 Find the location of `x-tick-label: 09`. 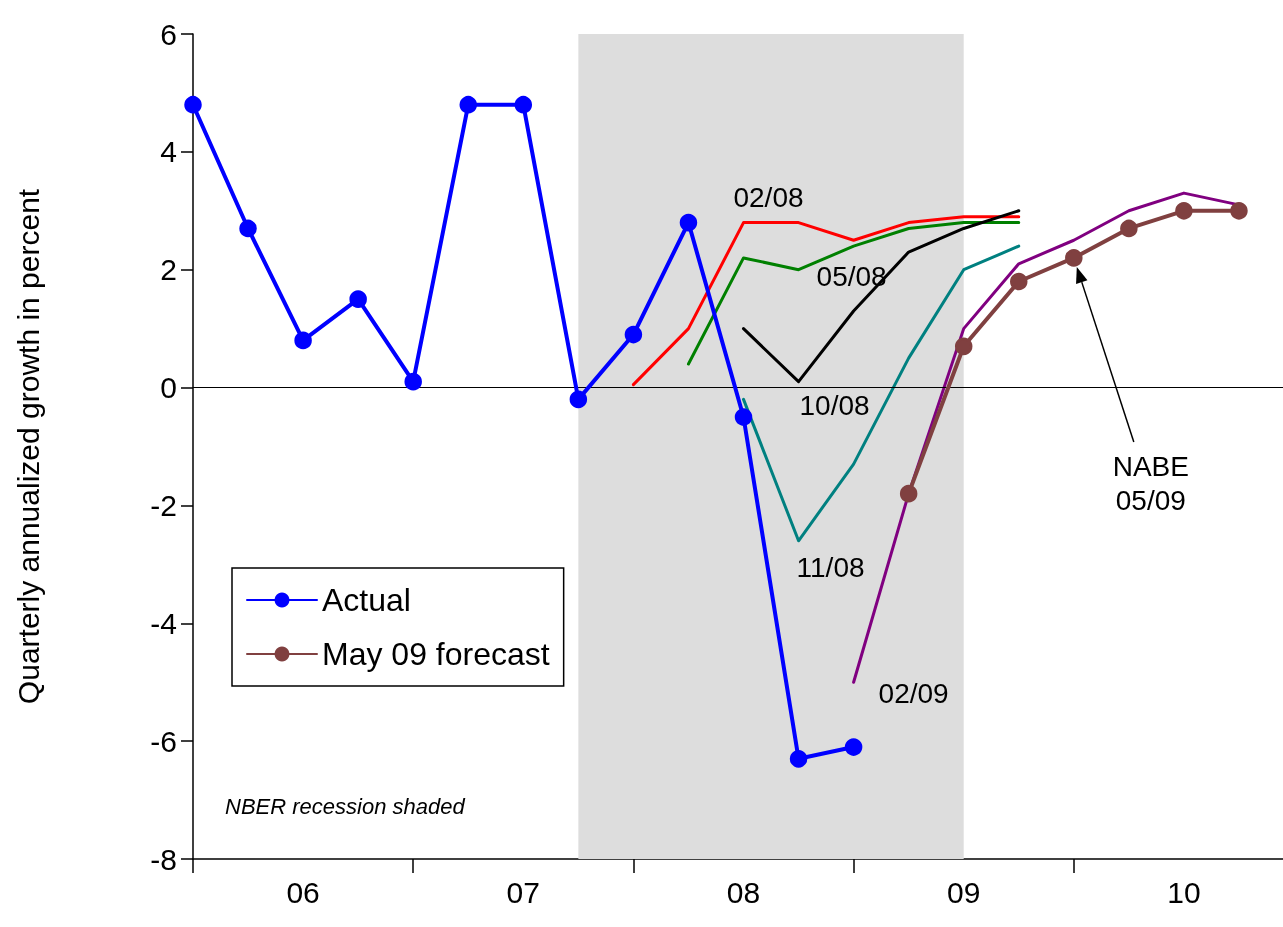

x-tick-label: 09 is located at coordinates (964, 892).